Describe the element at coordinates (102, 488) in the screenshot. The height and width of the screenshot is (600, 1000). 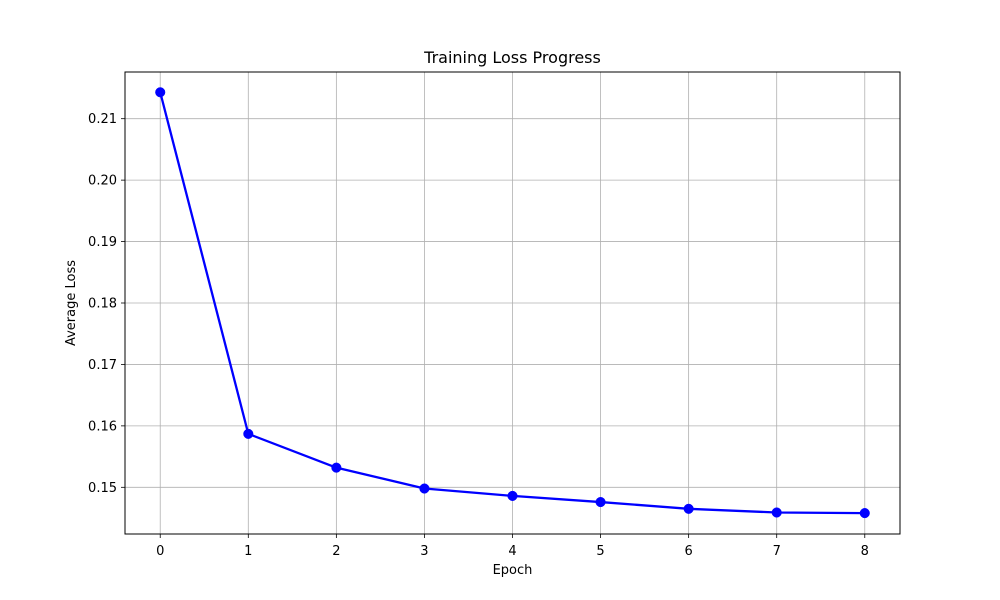
I see `y-tick-label: 0.15` at that location.